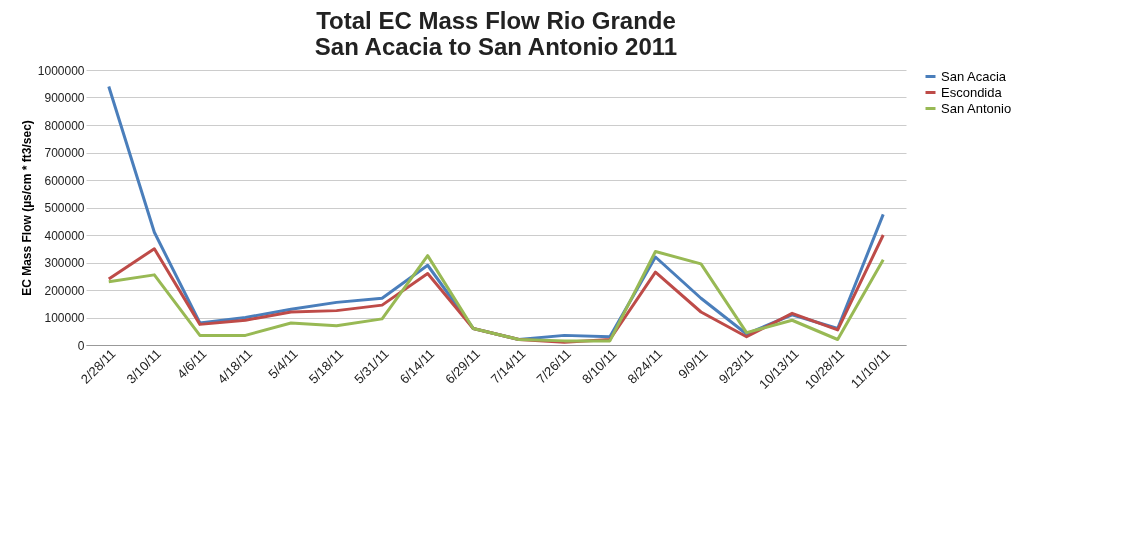  What do you see at coordinates (64, 235) in the screenshot?
I see `y-tick-label: 400000` at bounding box center [64, 235].